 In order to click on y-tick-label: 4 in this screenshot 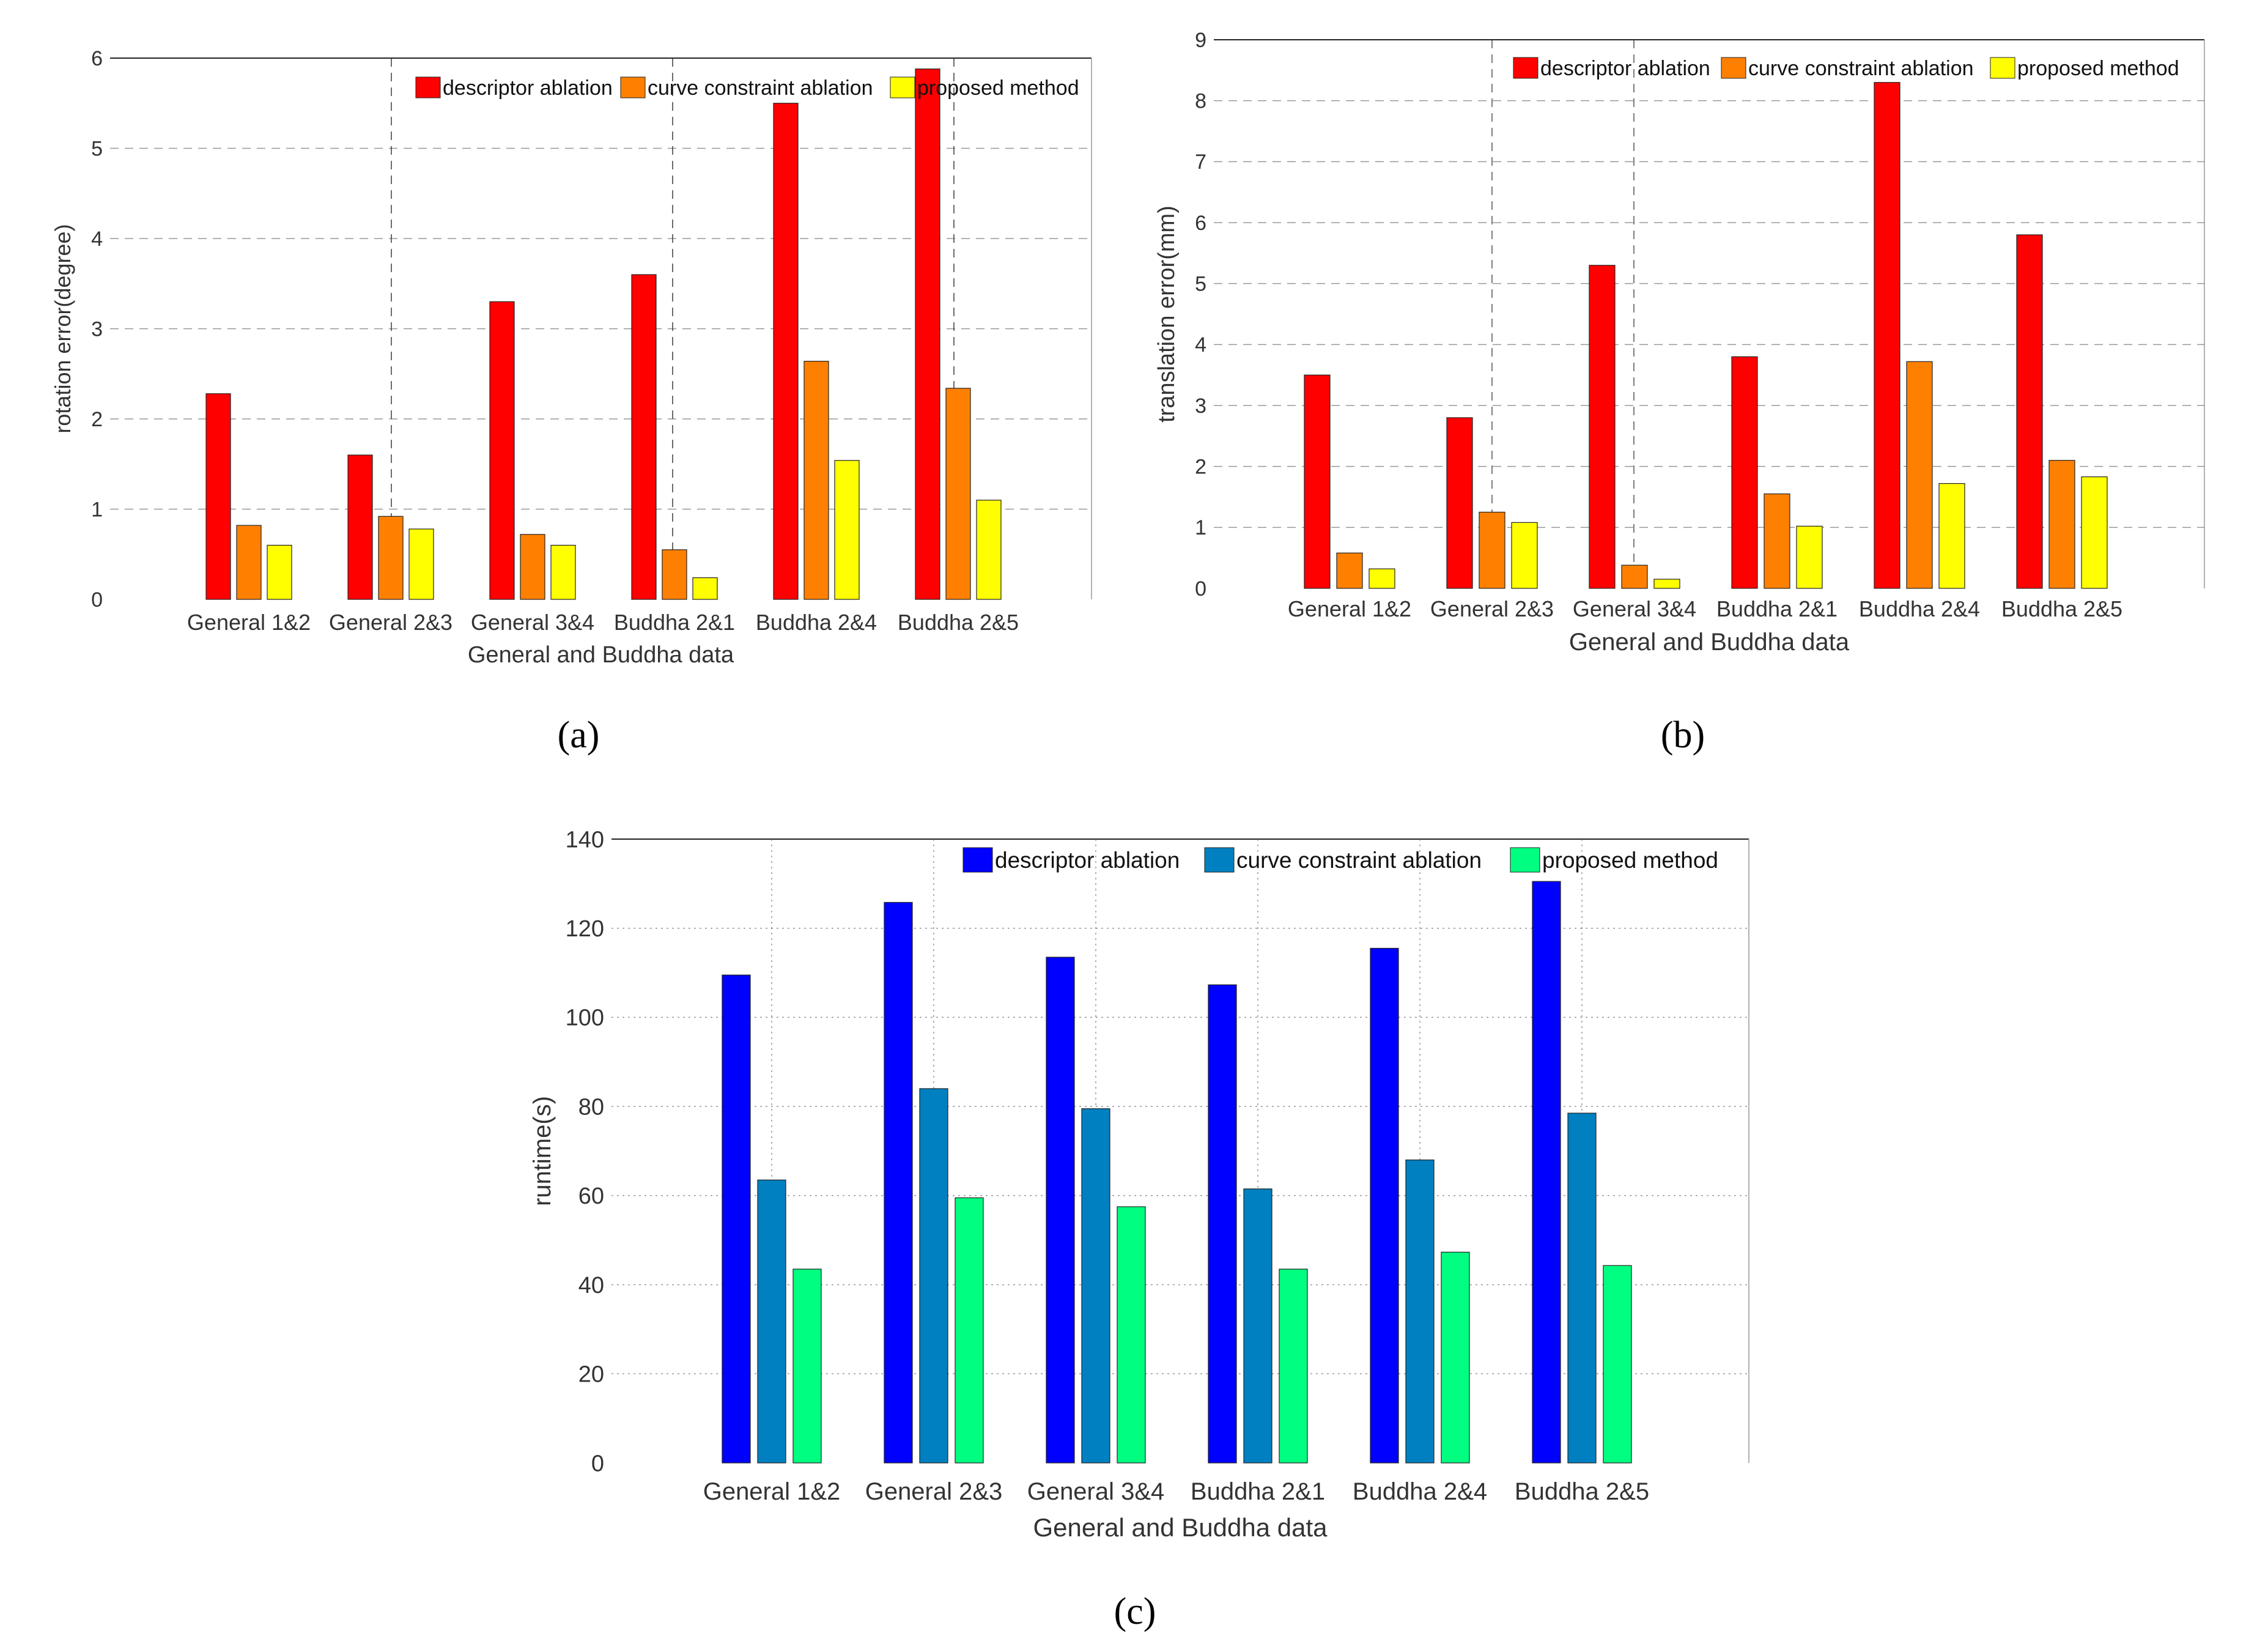, I will do `click(97, 239)`.